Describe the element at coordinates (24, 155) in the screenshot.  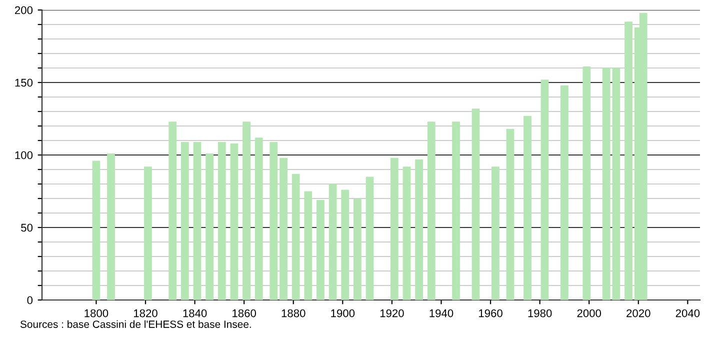
I see `y-tick-label: 100` at that location.